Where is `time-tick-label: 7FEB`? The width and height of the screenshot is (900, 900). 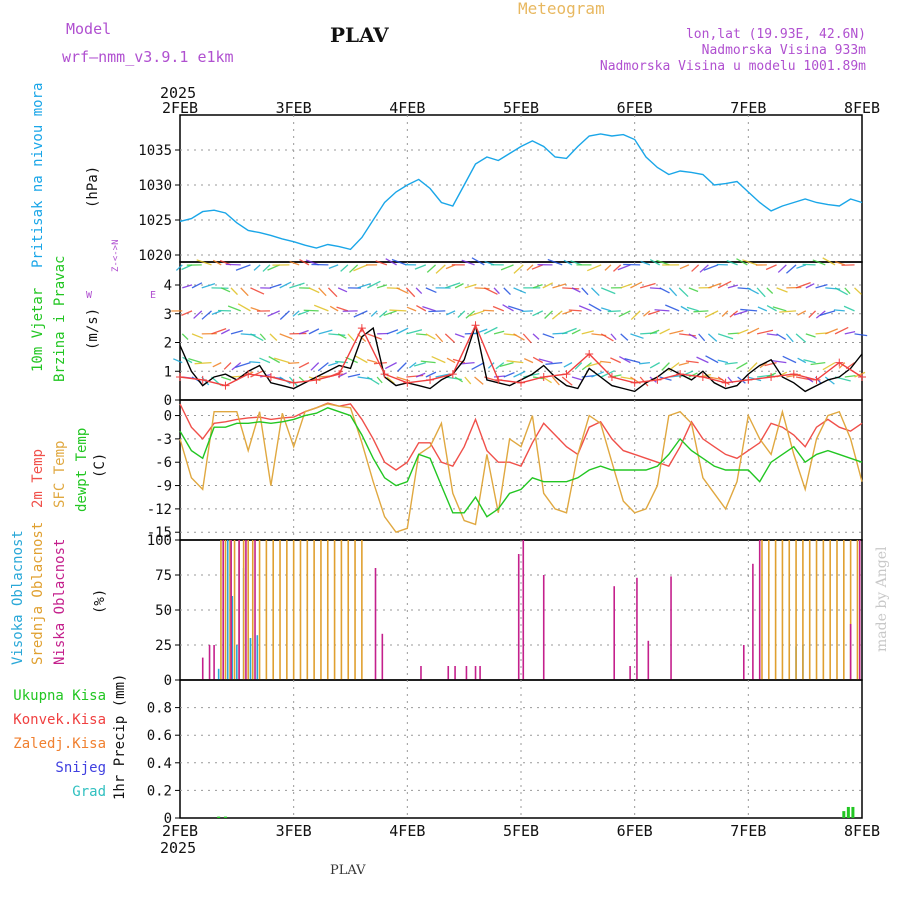 time-tick-label: 7FEB is located at coordinates (748, 831).